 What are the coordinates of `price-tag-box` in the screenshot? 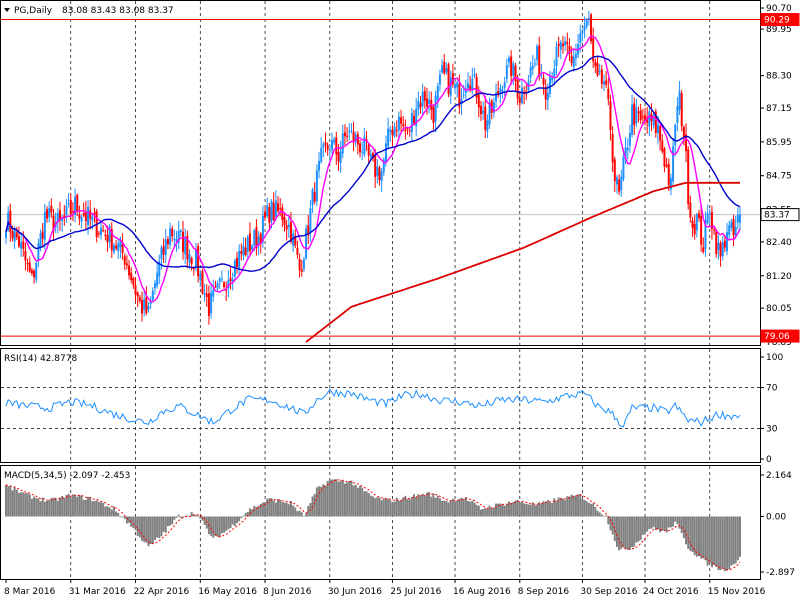 It's located at (780, 336).